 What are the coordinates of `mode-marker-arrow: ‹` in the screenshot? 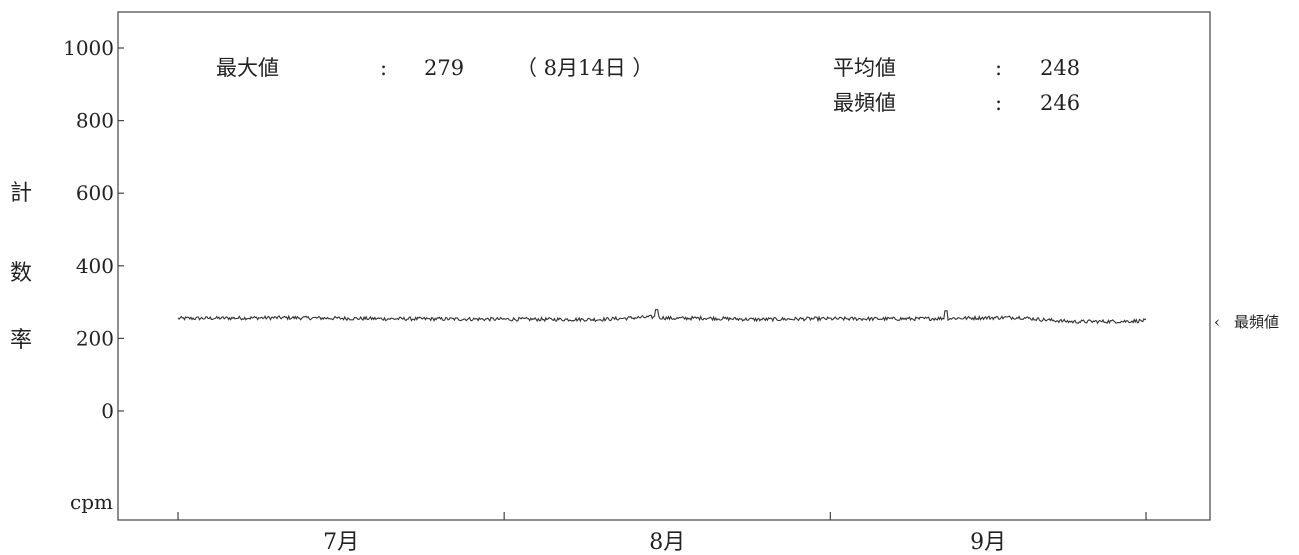 It's located at (1217, 322).